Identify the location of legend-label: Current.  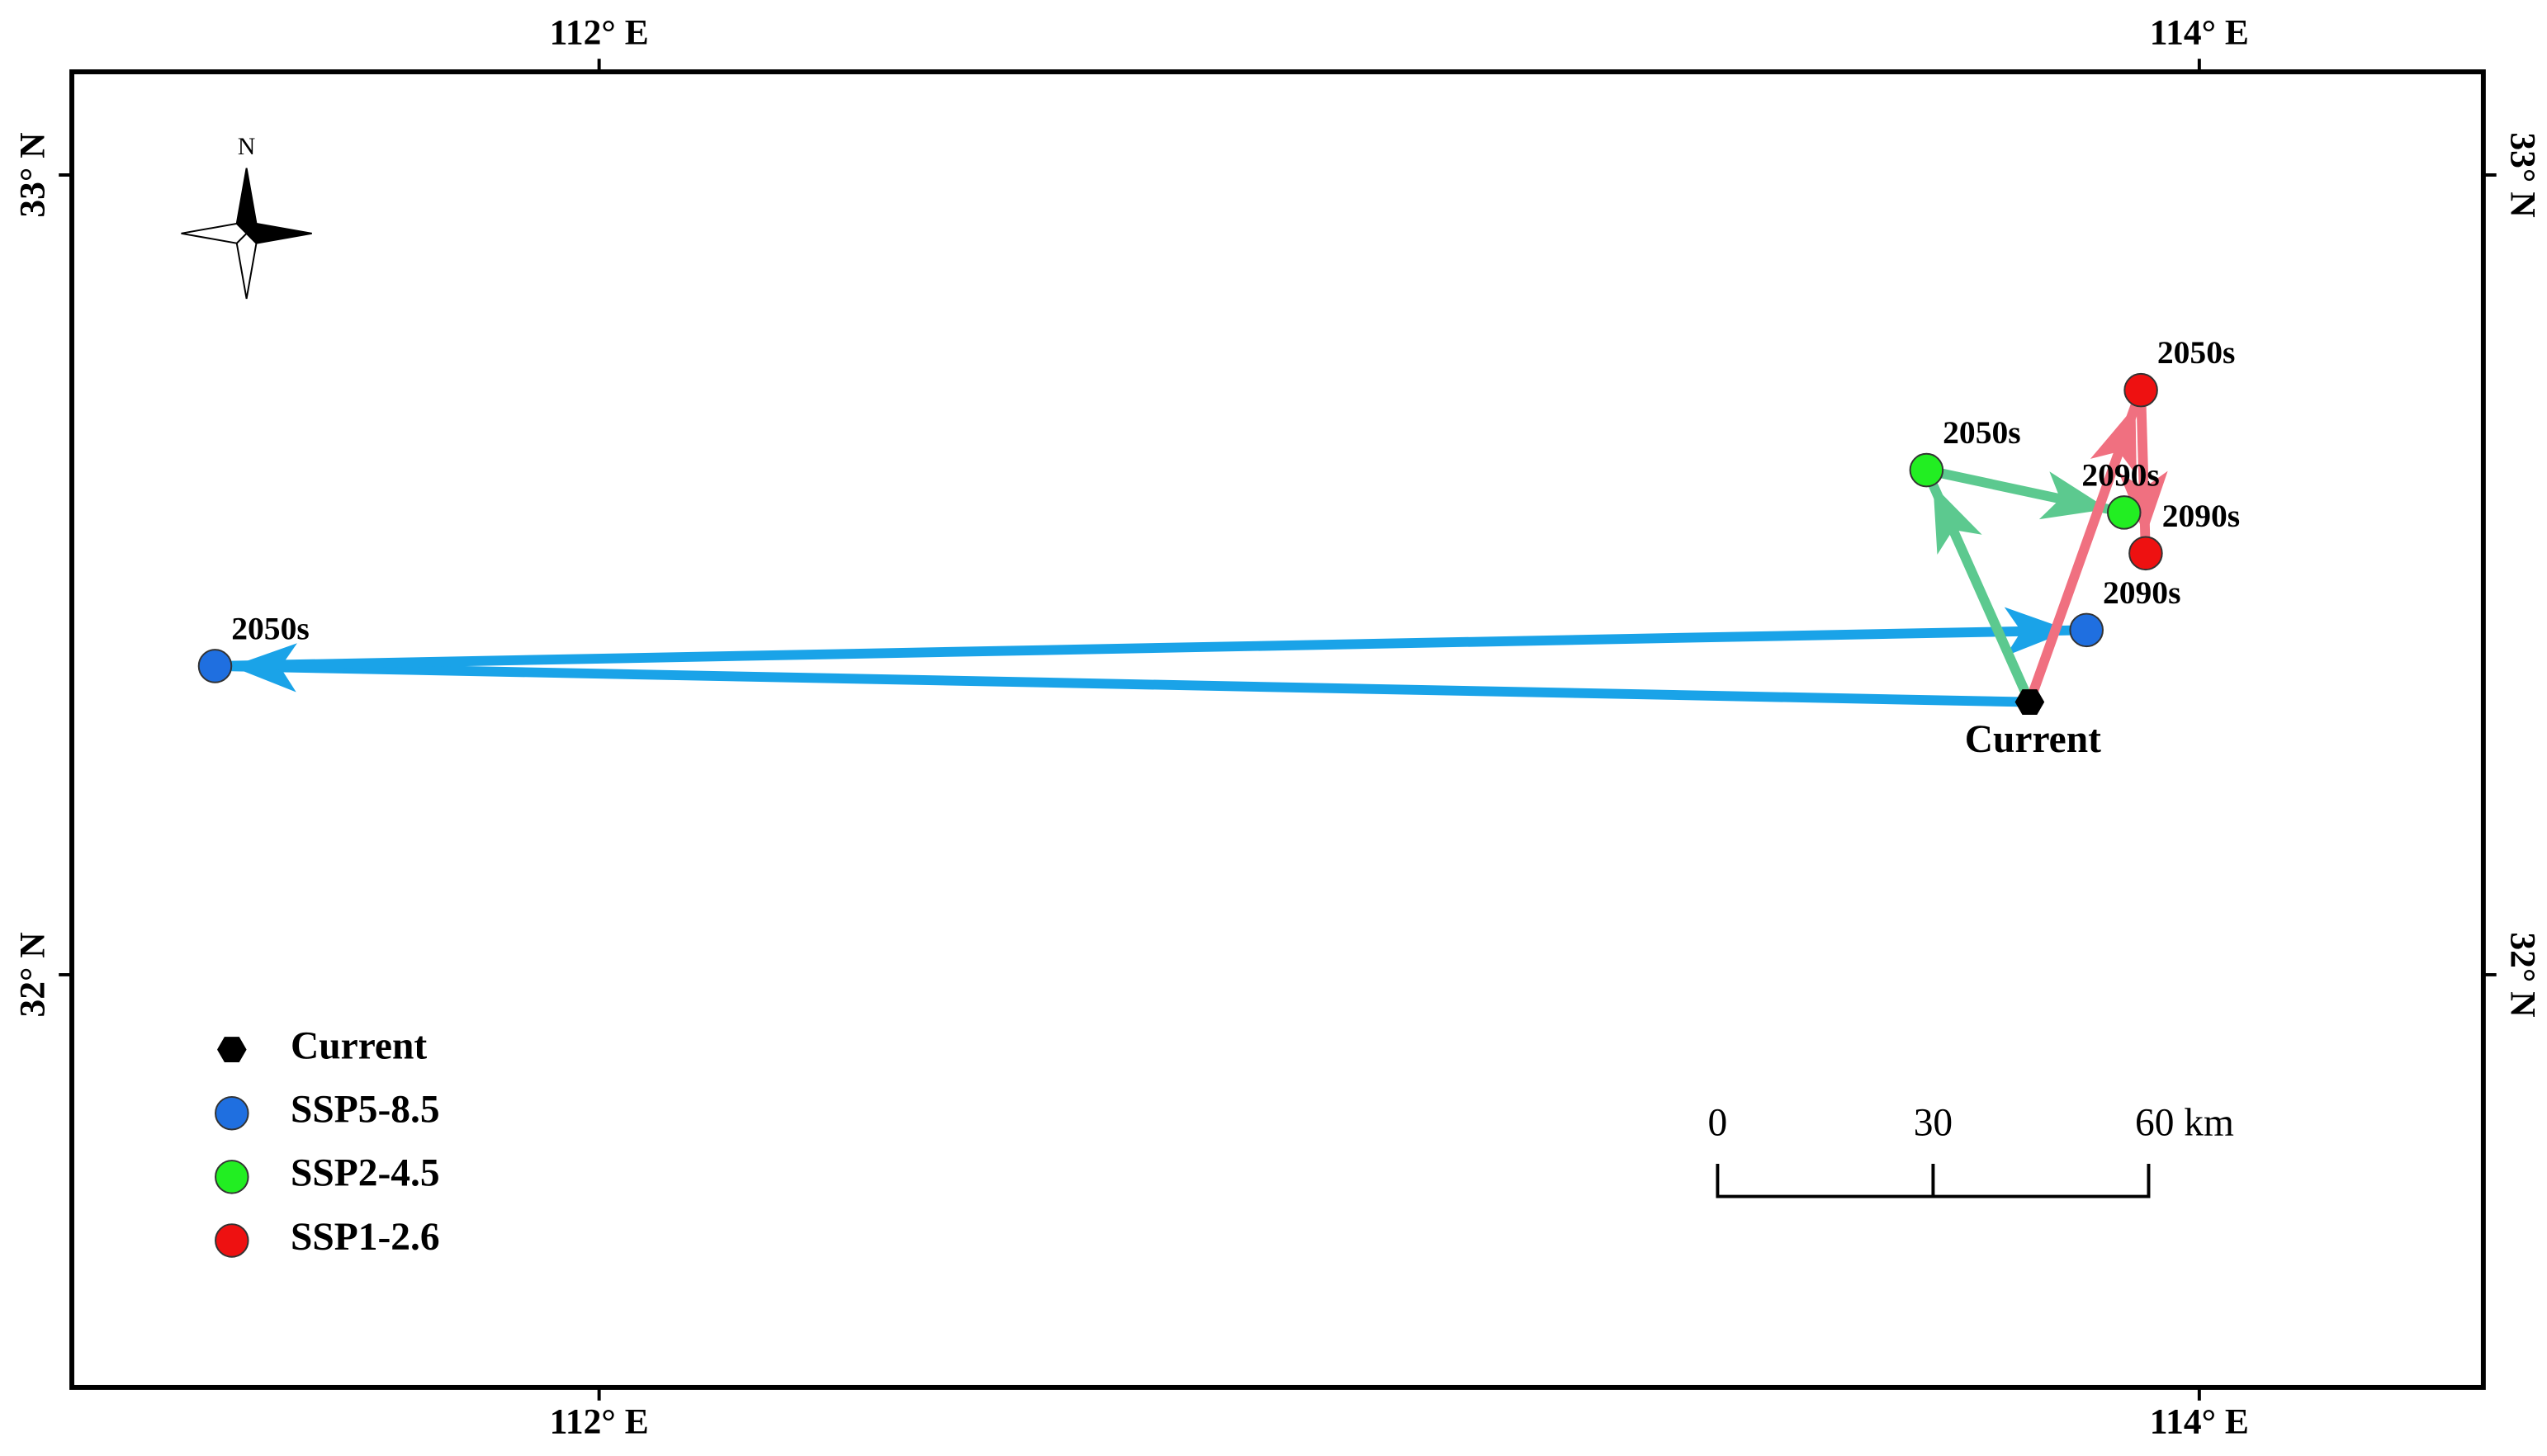
(359, 1045).